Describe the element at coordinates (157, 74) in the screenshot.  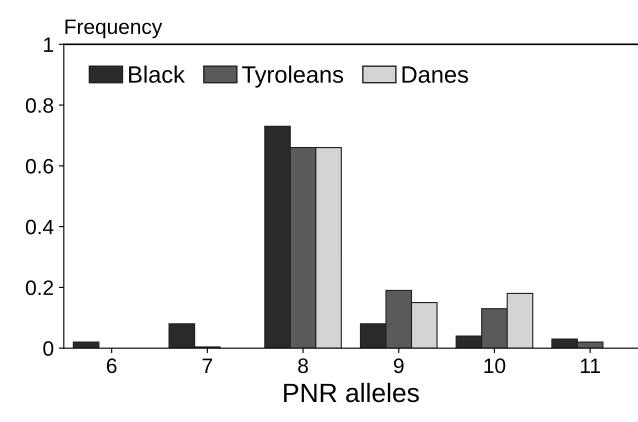
I see `legend-label: Black` at that location.